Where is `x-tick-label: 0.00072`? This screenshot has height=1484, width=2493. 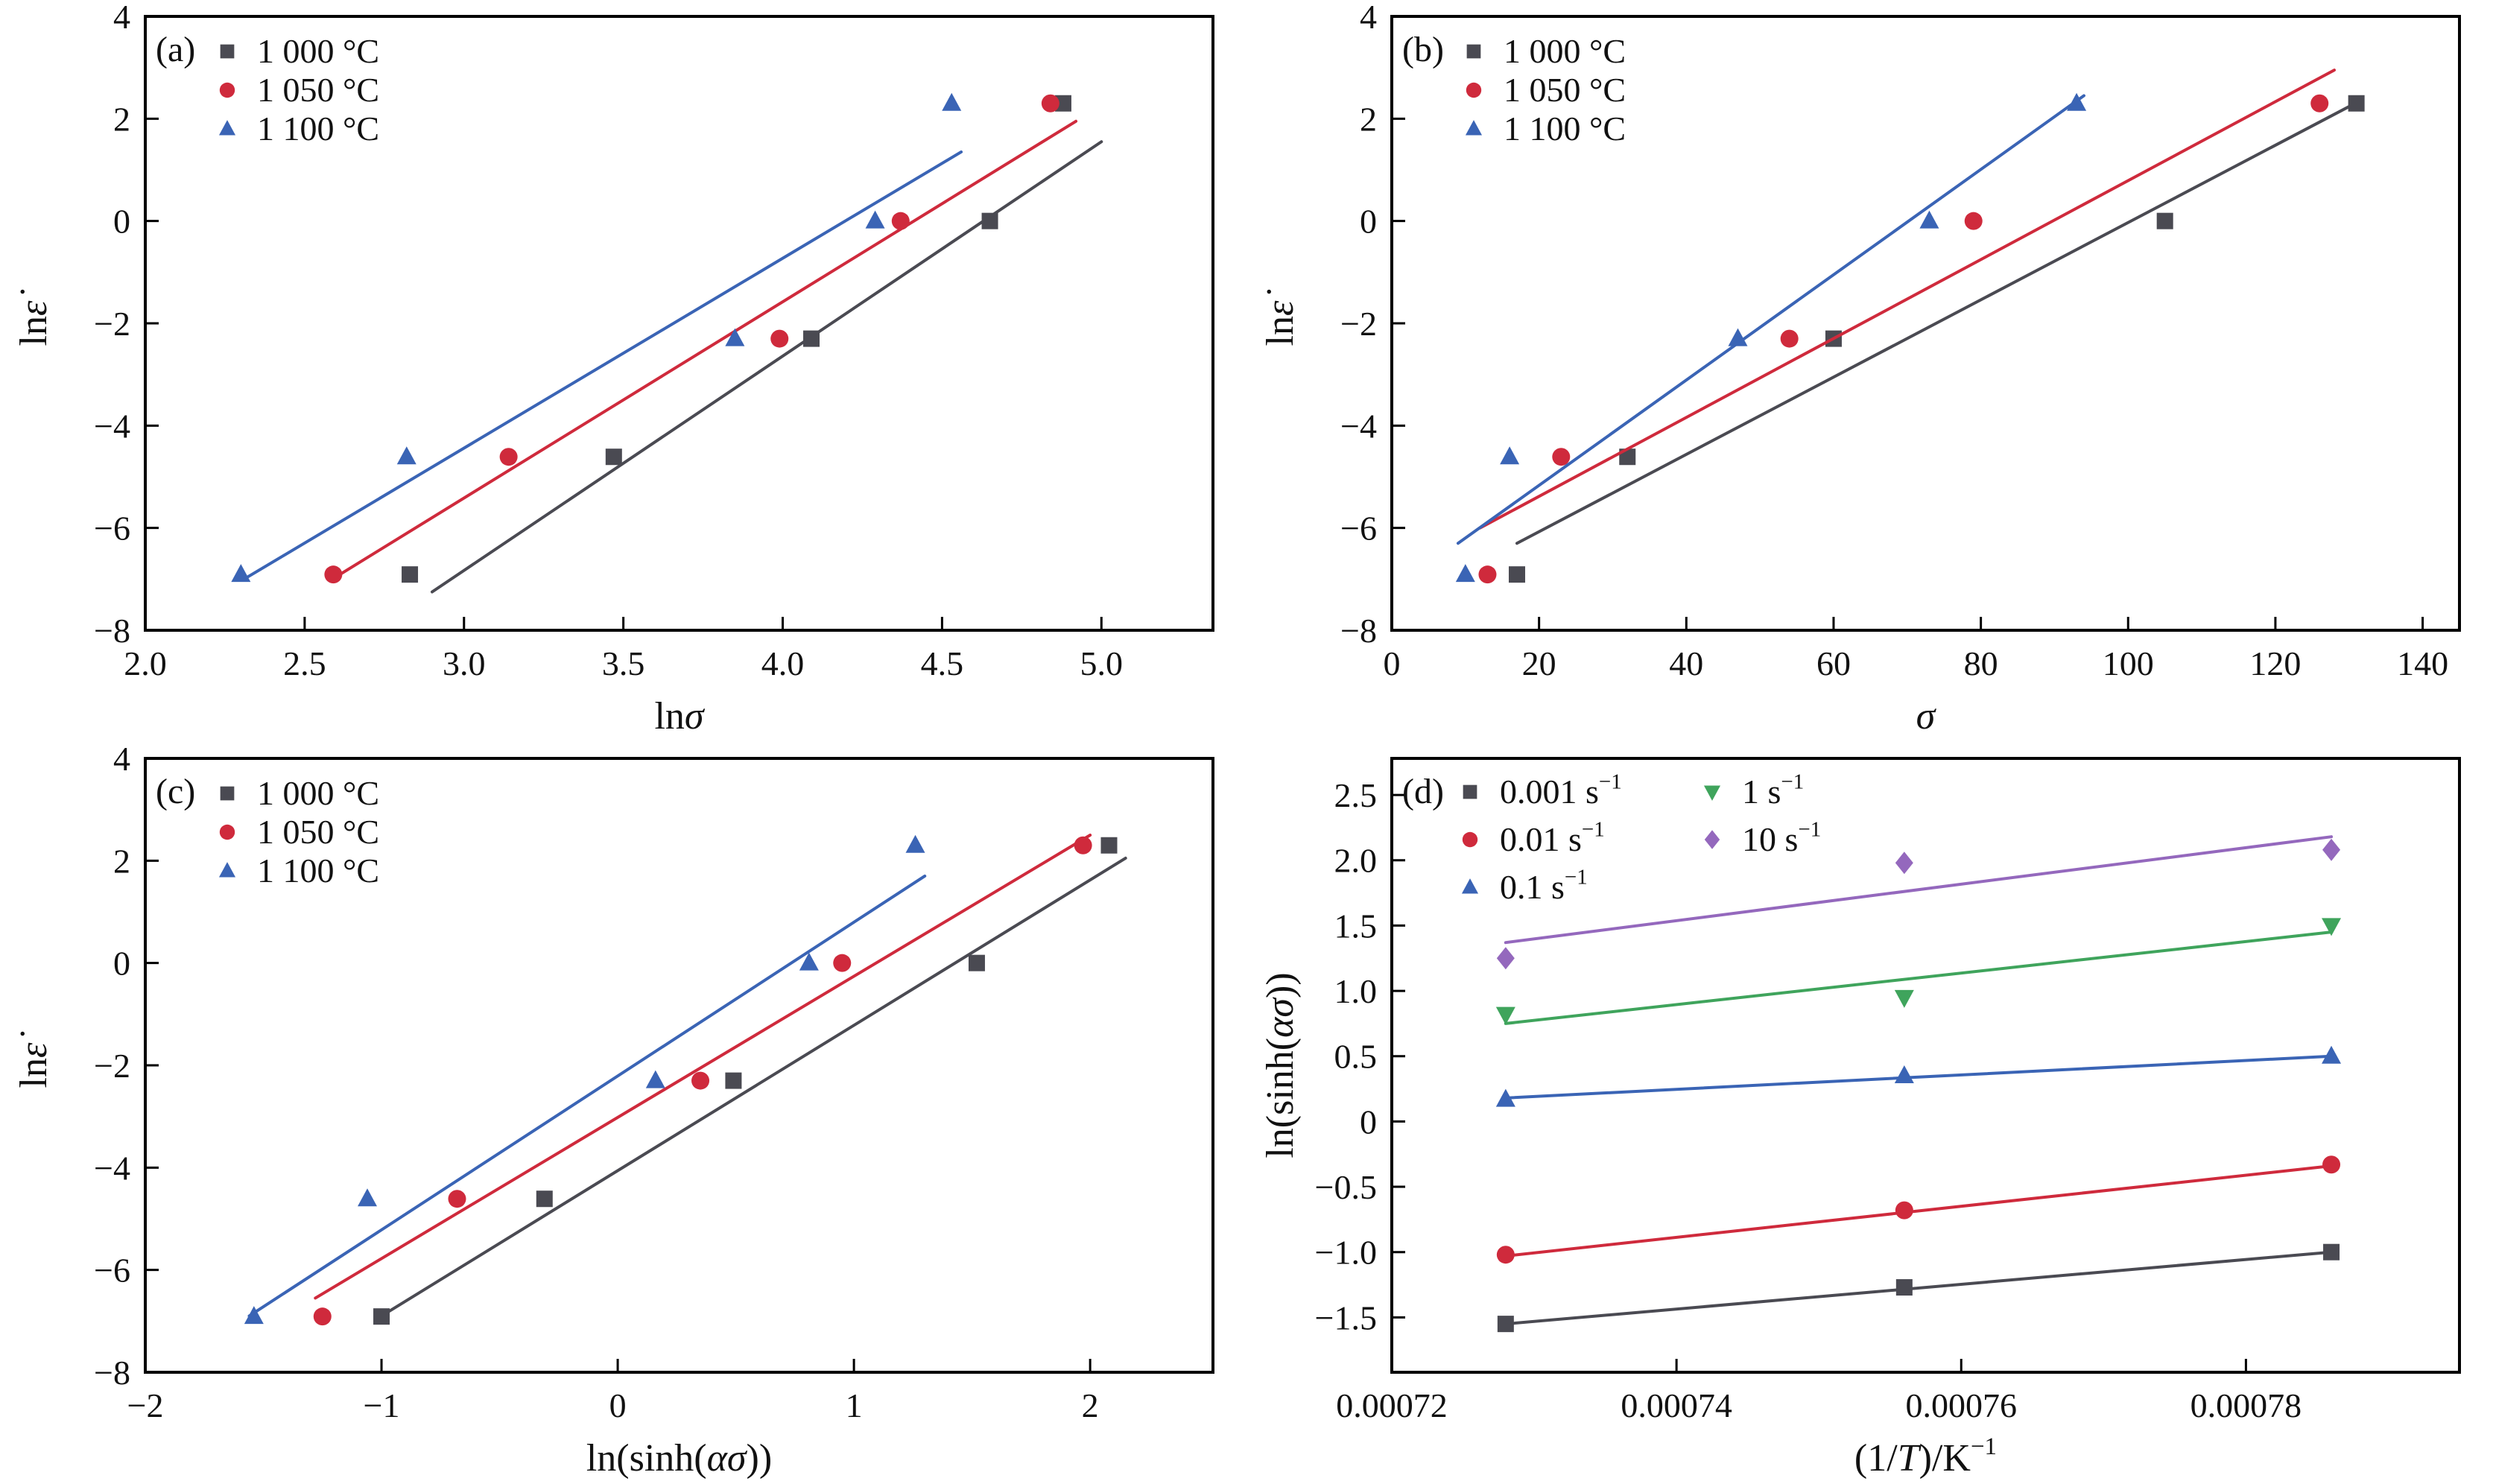
x-tick-label: 0.00072 is located at coordinates (1392, 1405).